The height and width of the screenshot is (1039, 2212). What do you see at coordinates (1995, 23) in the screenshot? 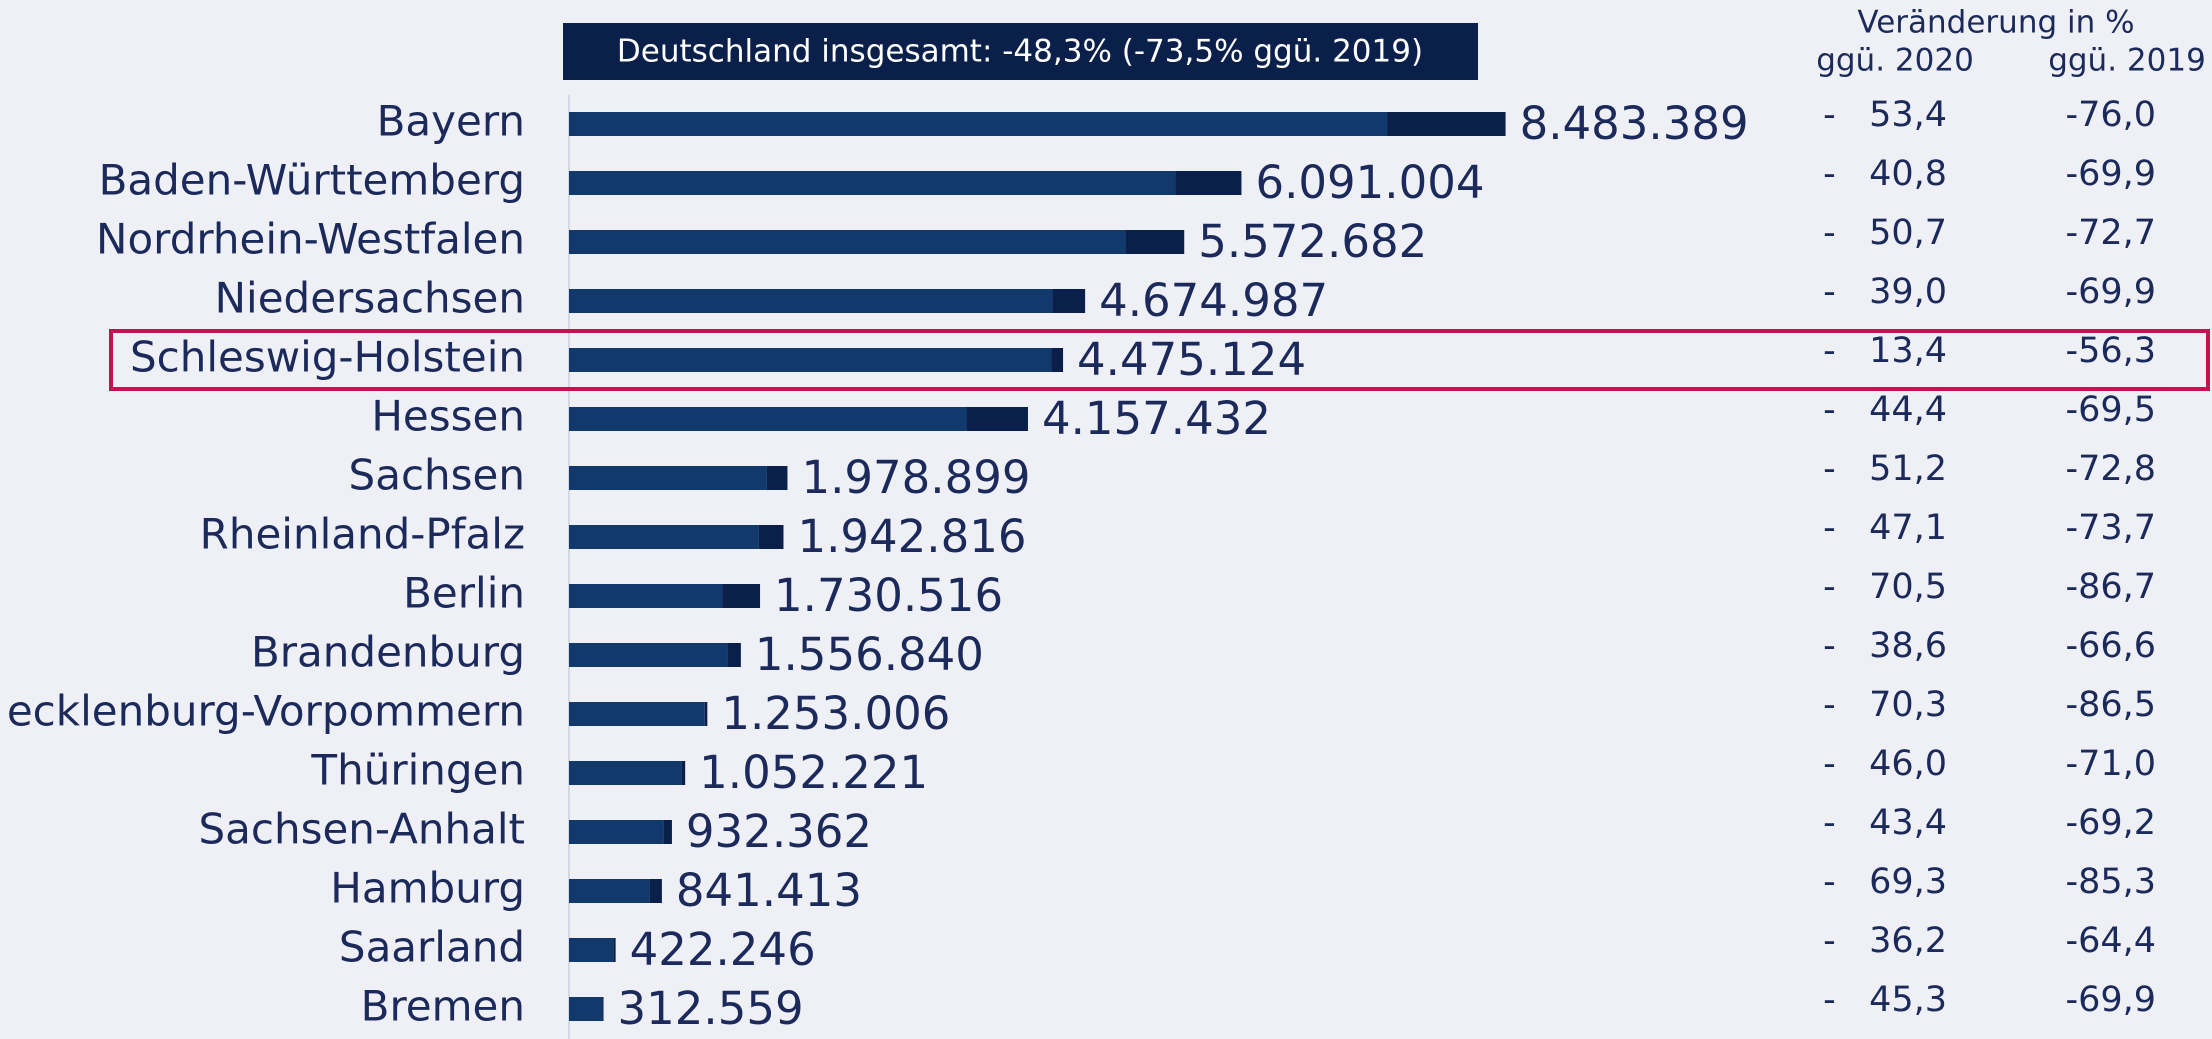
I see `table-title: Veränderung in %` at bounding box center [1995, 23].